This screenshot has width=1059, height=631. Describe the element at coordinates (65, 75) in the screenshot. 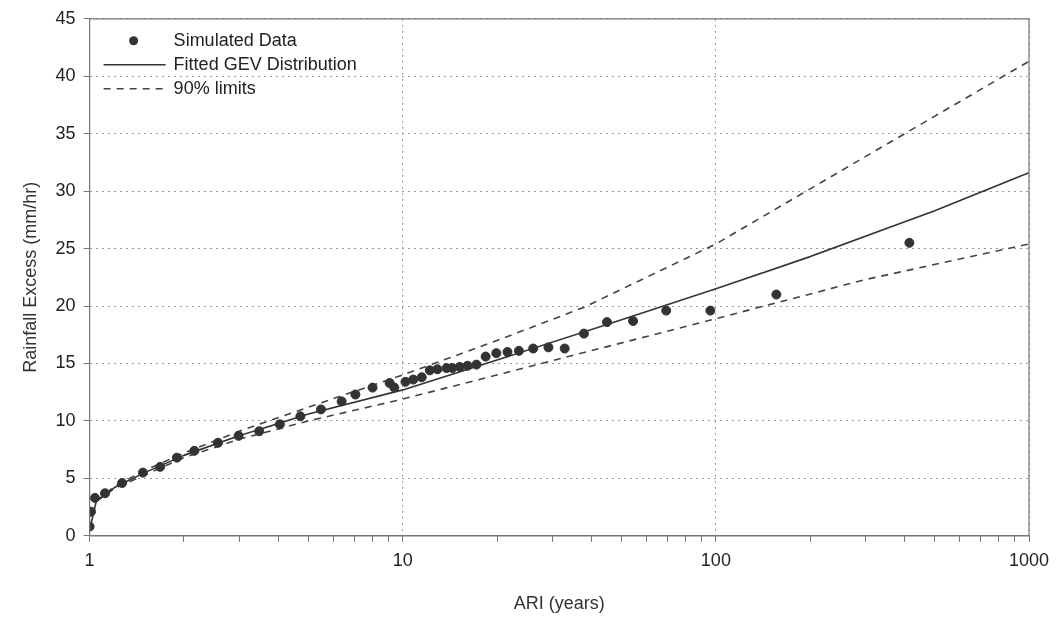

I see `y-tick-label: 40` at that location.